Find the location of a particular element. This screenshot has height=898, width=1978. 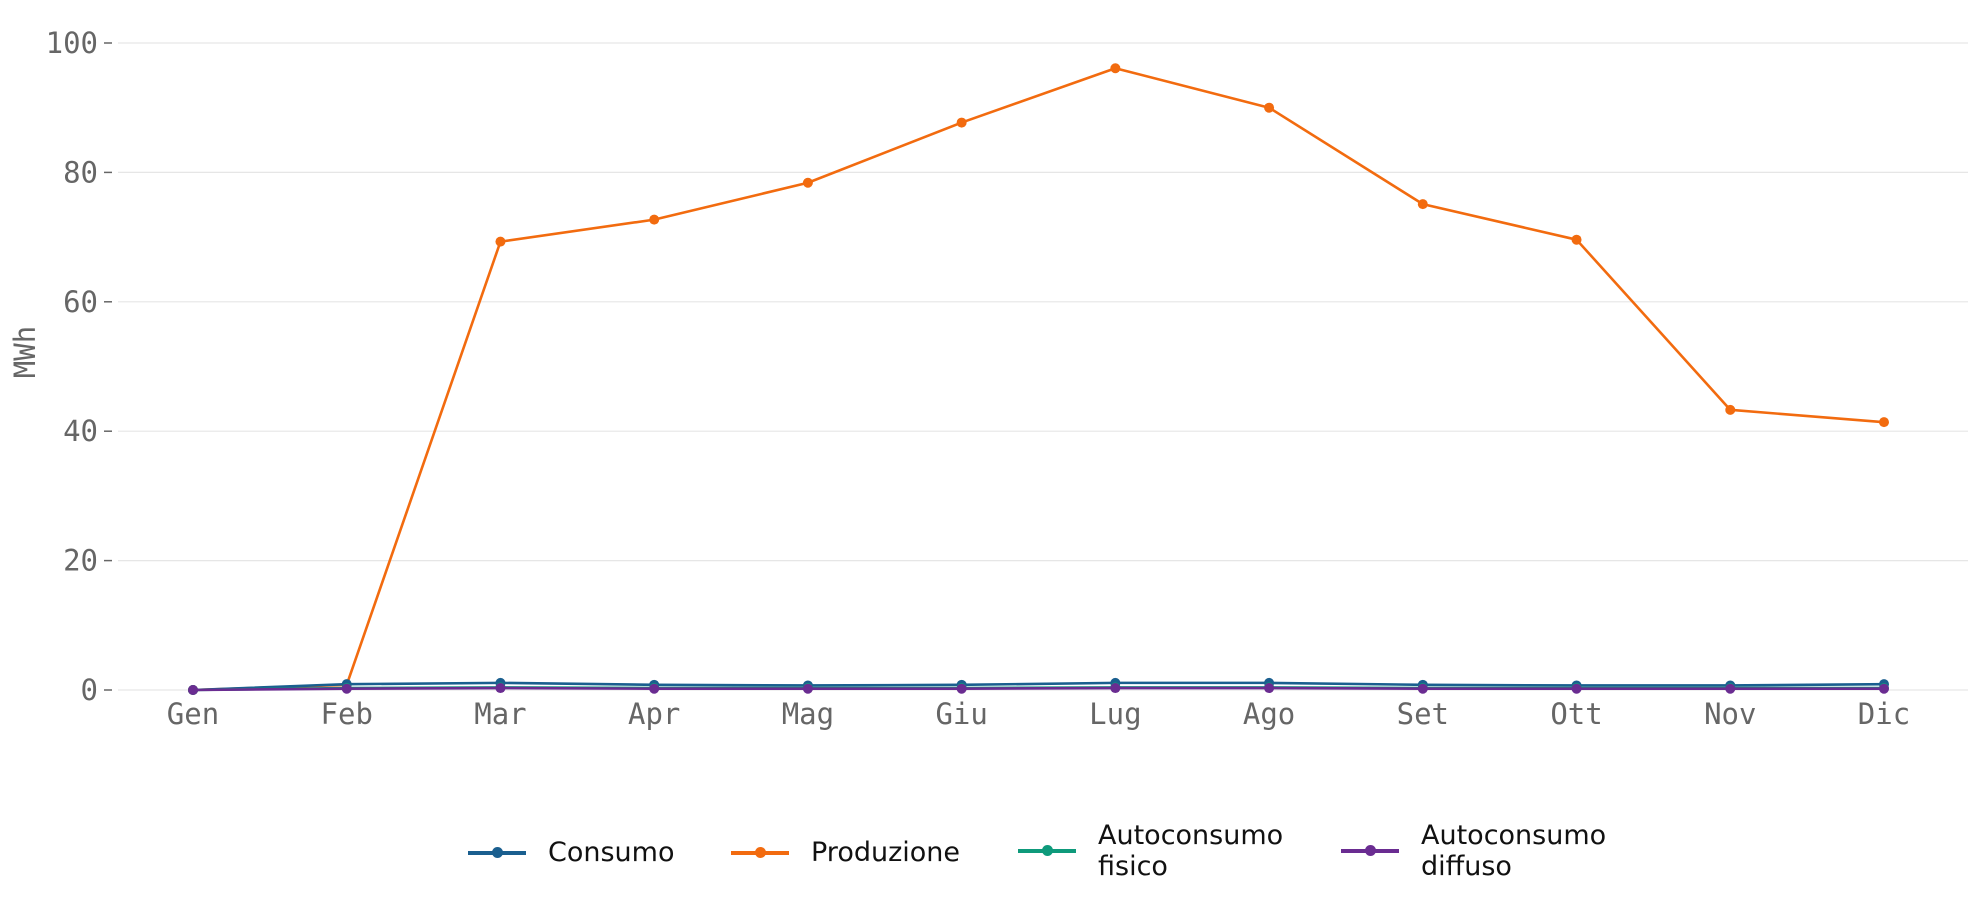

legend-item: Consumo is located at coordinates (571, 852).